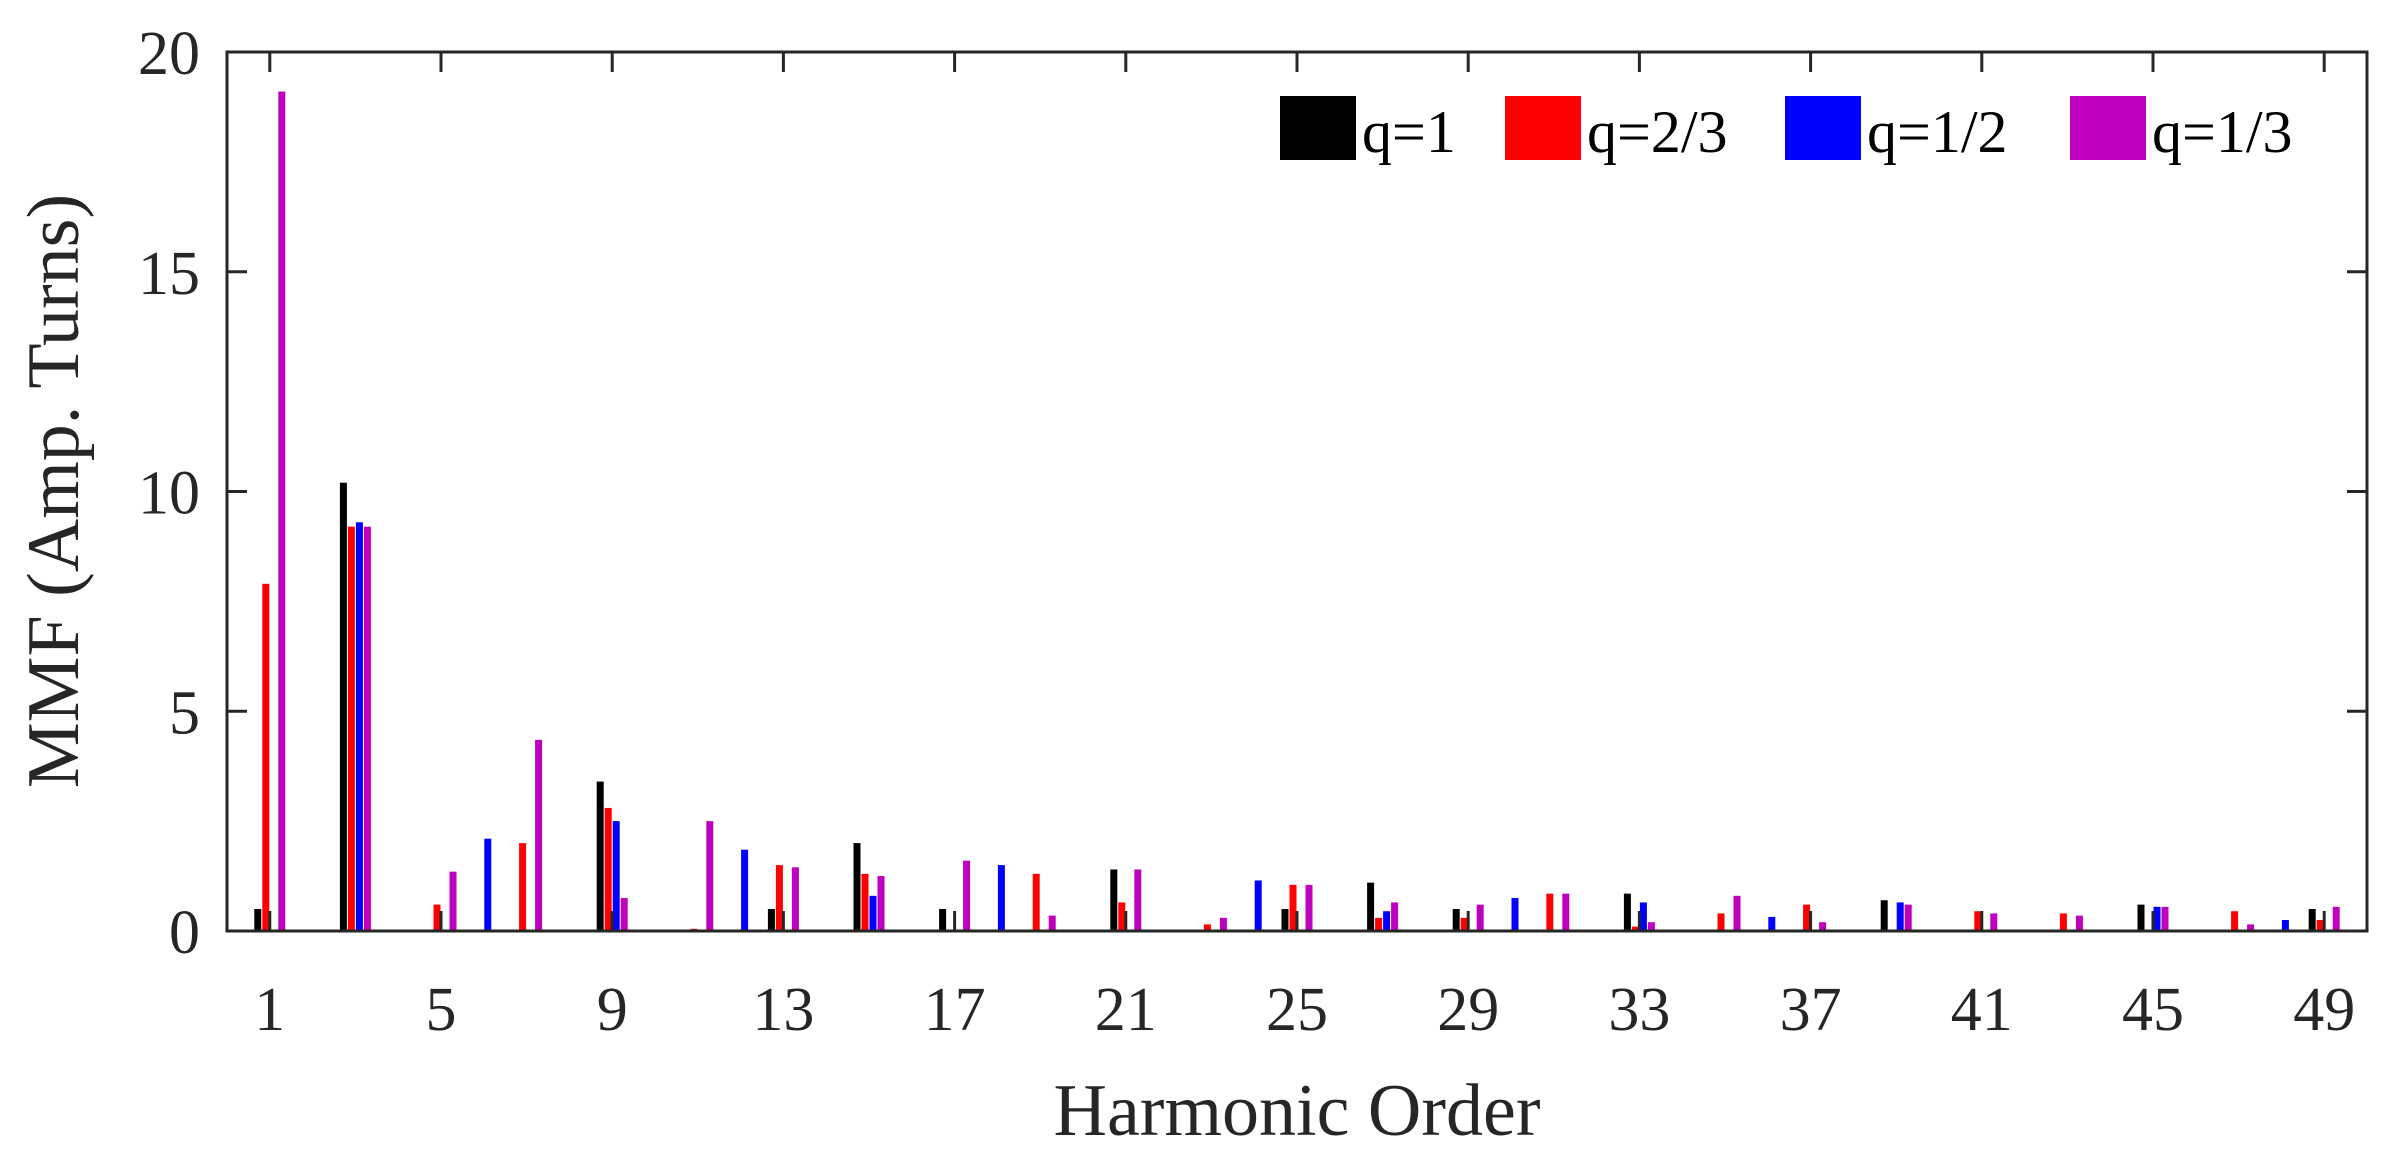 This screenshot has height=1168, width=2394. What do you see at coordinates (2153, 1010) in the screenshot?
I see `x-tick-label: 45` at bounding box center [2153, 1010].